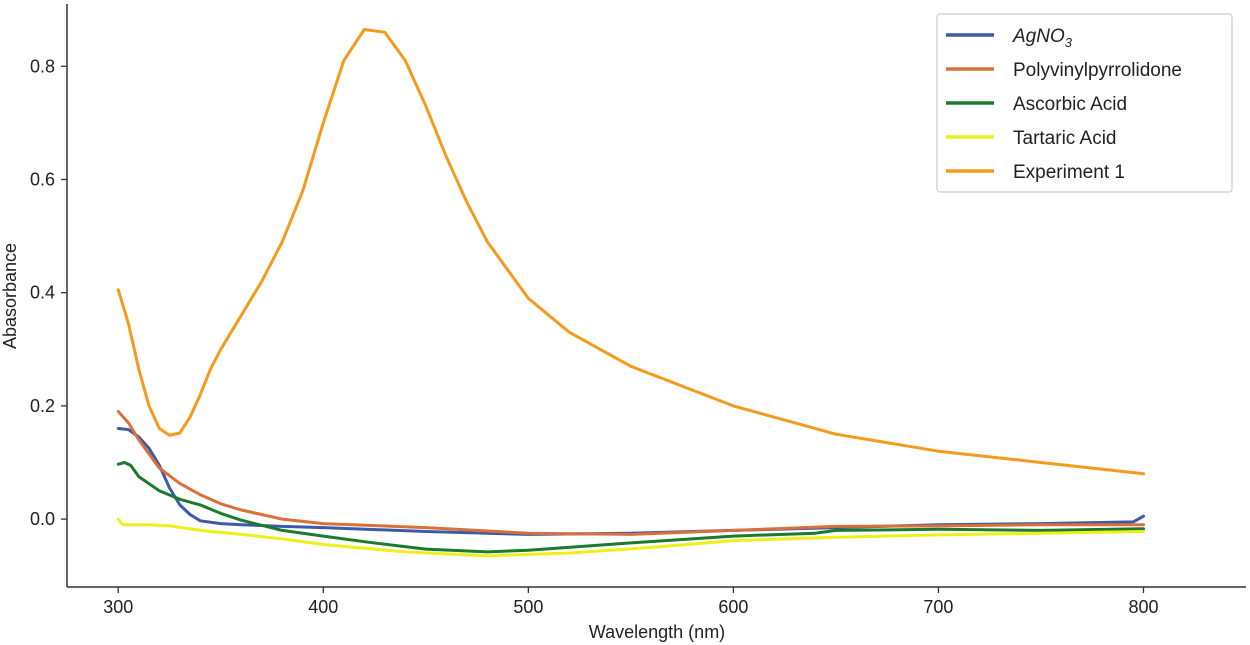 The image size is (1250, 645). Describe the element at coordinates (1070, 104) in the screenshot. I see `legend-label-2: Ascorbic Acid` at that location.